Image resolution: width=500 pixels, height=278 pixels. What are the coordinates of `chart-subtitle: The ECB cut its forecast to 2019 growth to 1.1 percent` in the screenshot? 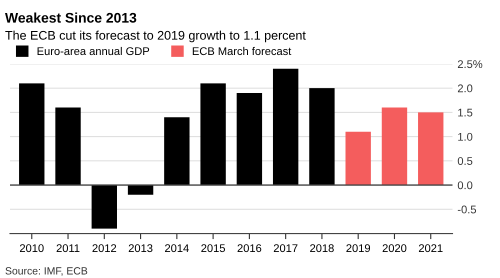 It's located at (155, 36).